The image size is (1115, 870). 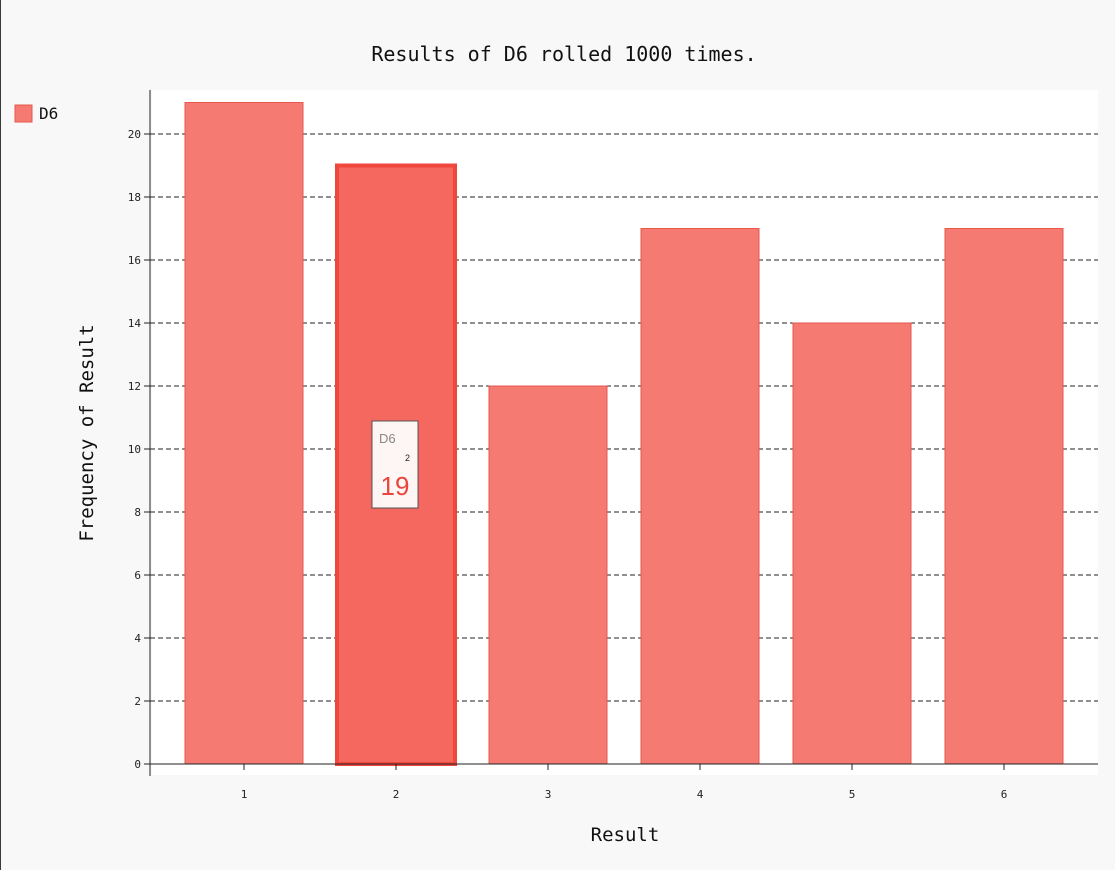 I want to click on x-axis-label: Result, so click(x=625, y=835).